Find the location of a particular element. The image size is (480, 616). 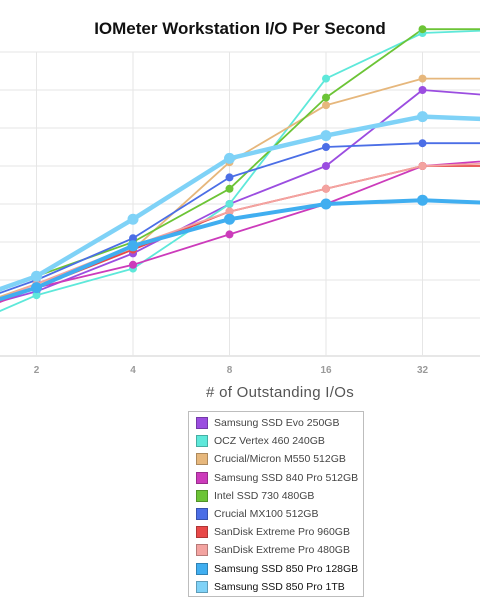

legend-label: Samsung SSD 850 Pro 1TB is located at coordinates (279, 586).